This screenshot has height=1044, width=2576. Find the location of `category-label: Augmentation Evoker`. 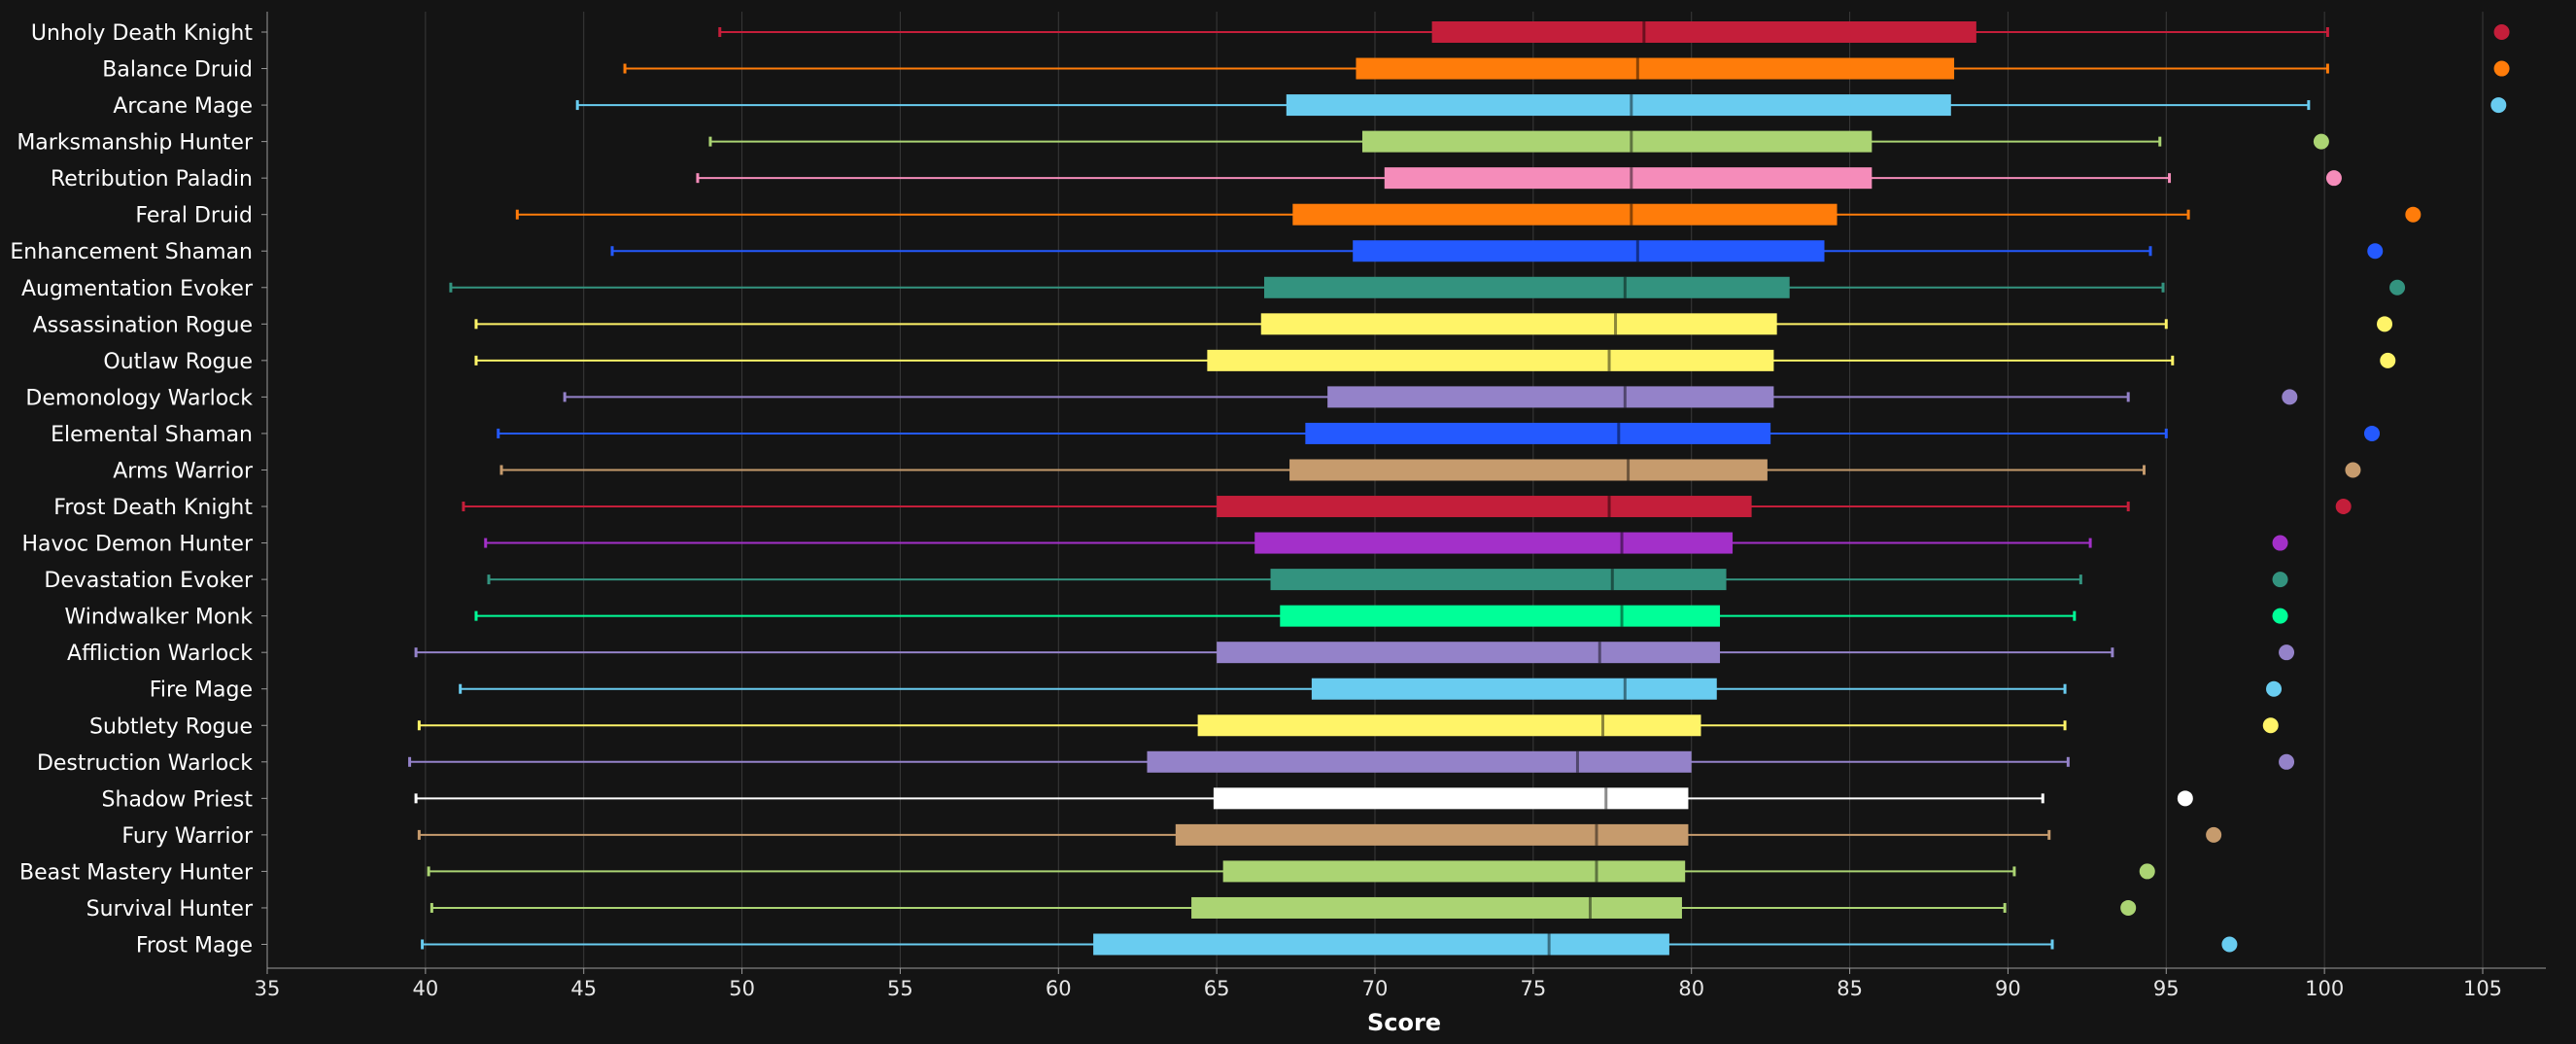

category-label: Augmentation Evoker is located at coordinates (137, 289).